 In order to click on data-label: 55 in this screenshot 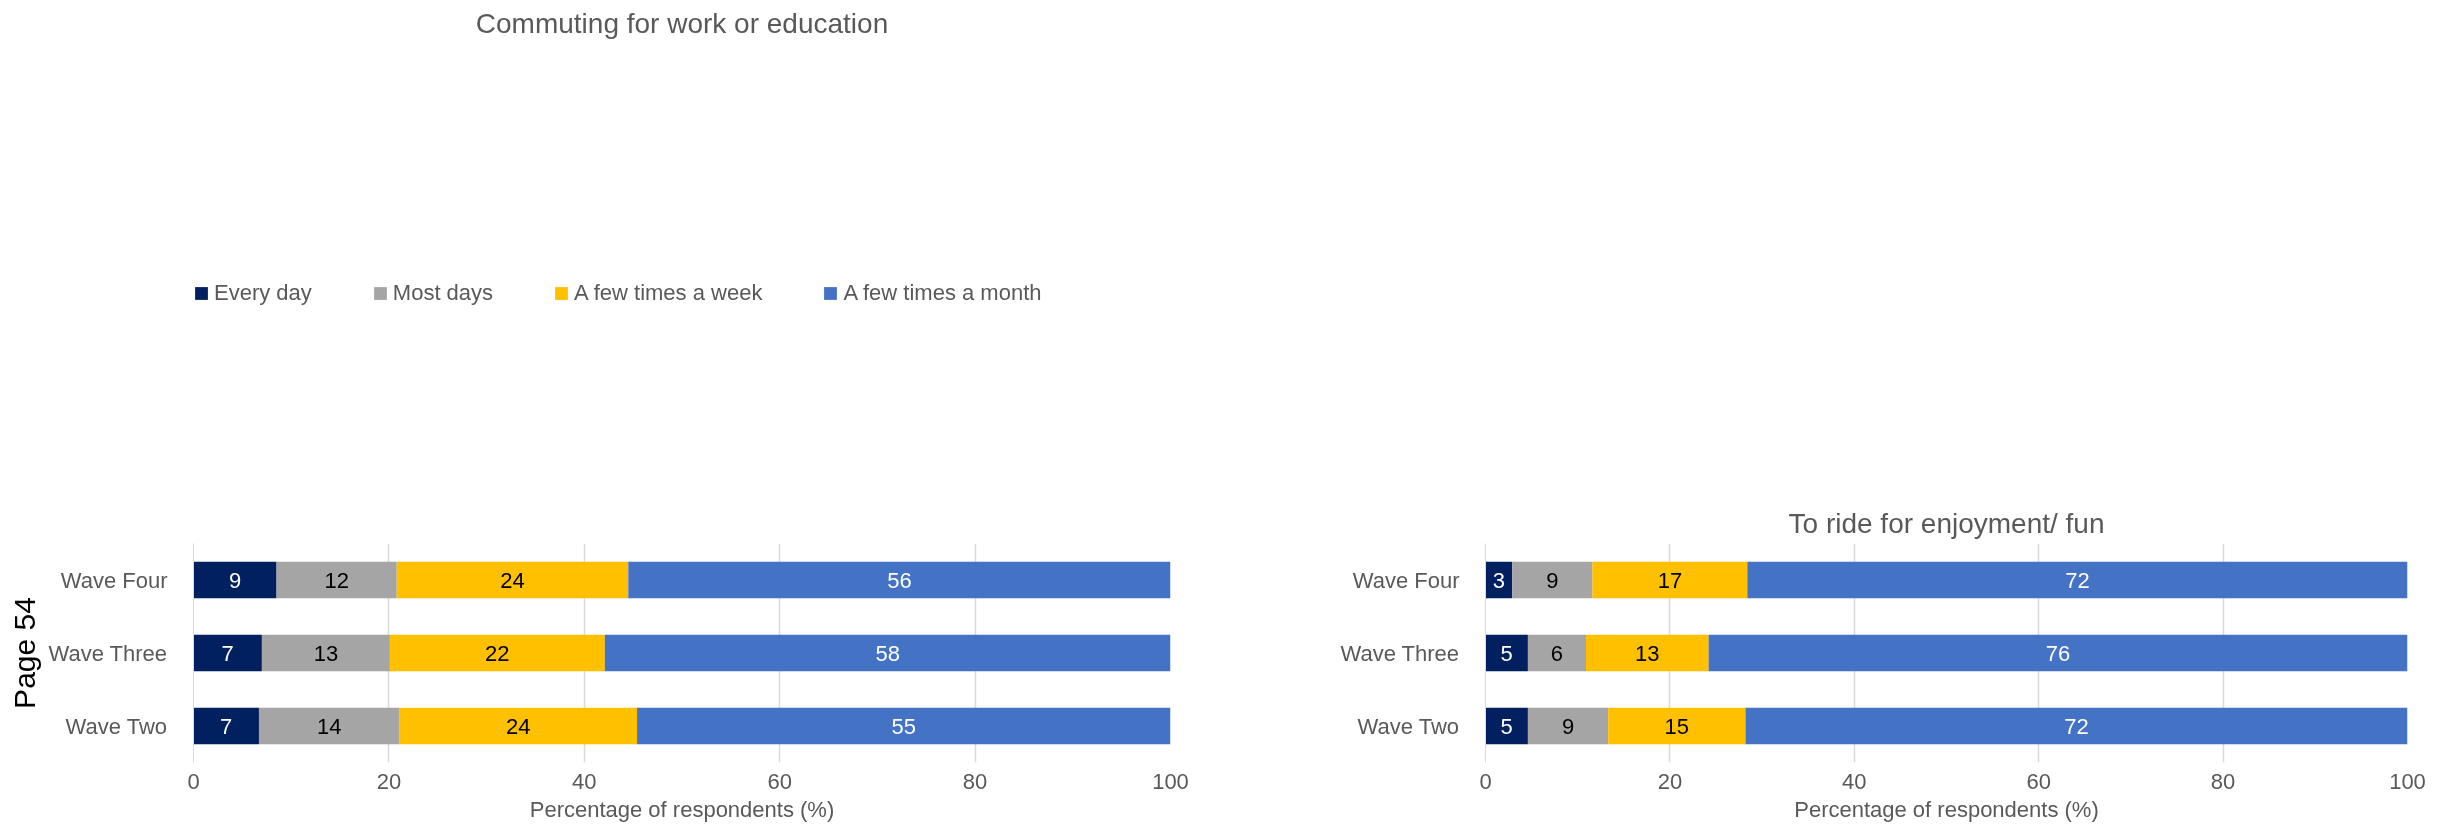, I will do `click(904, 726)`.